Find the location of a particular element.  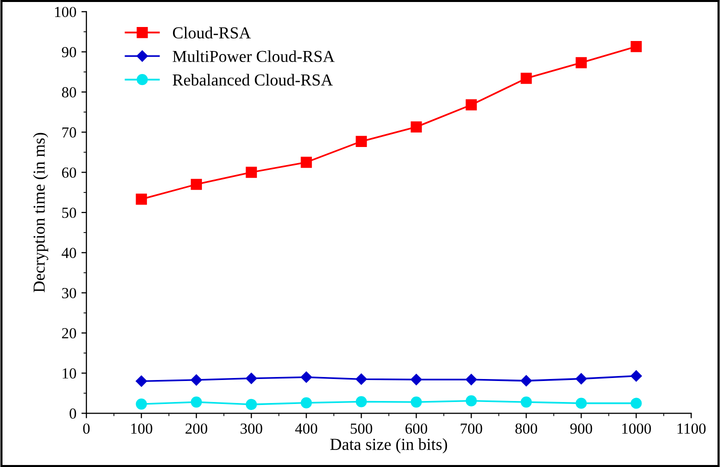

x-tick-label: 200 is located at coordinates (197, 428).